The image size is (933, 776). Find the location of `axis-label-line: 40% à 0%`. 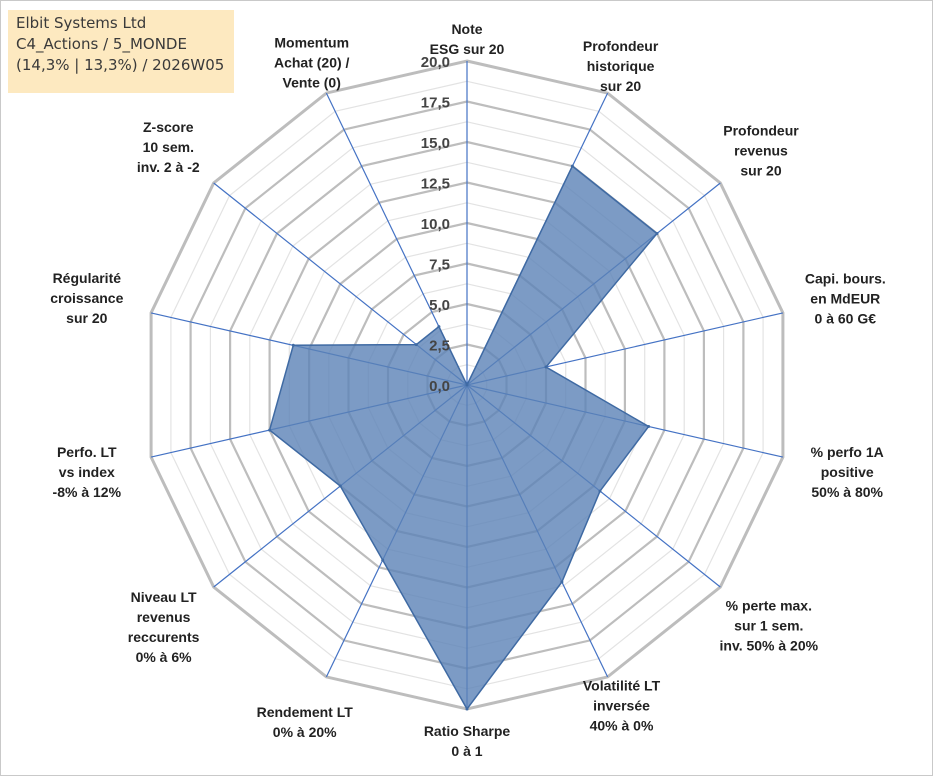

axis-label-line: 40% à 0% is located at coordinates (622, 726).